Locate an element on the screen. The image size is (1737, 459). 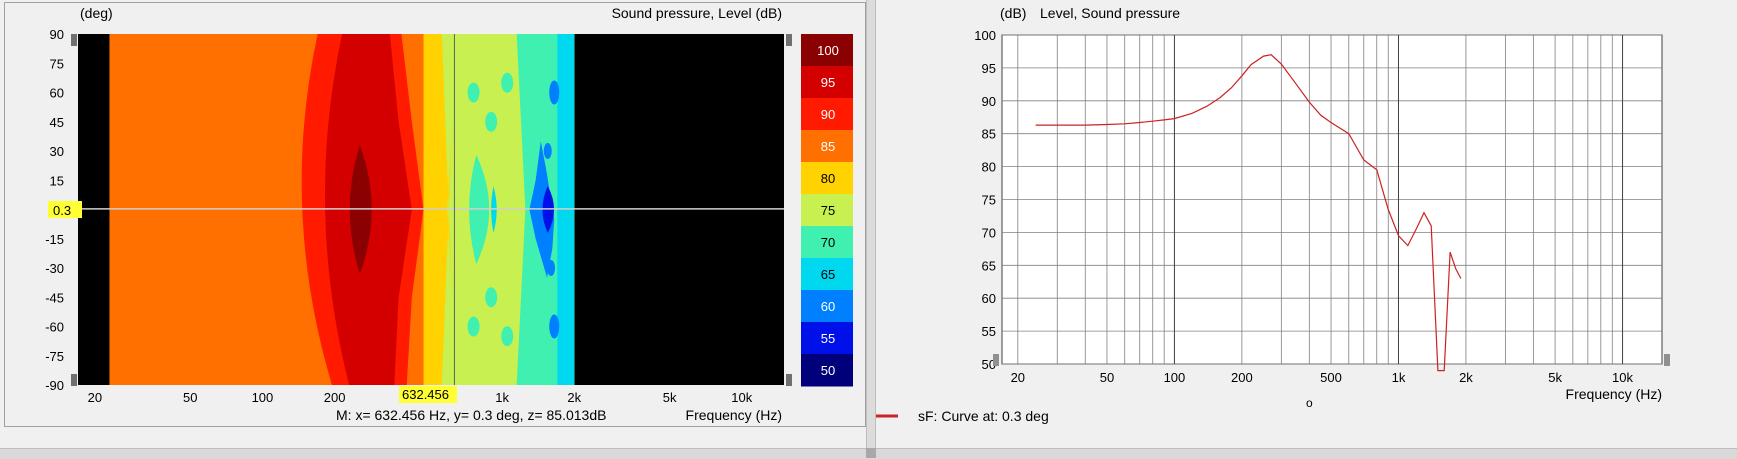
right-x-tick-label: 100 is located at coordinates (1175, 377).